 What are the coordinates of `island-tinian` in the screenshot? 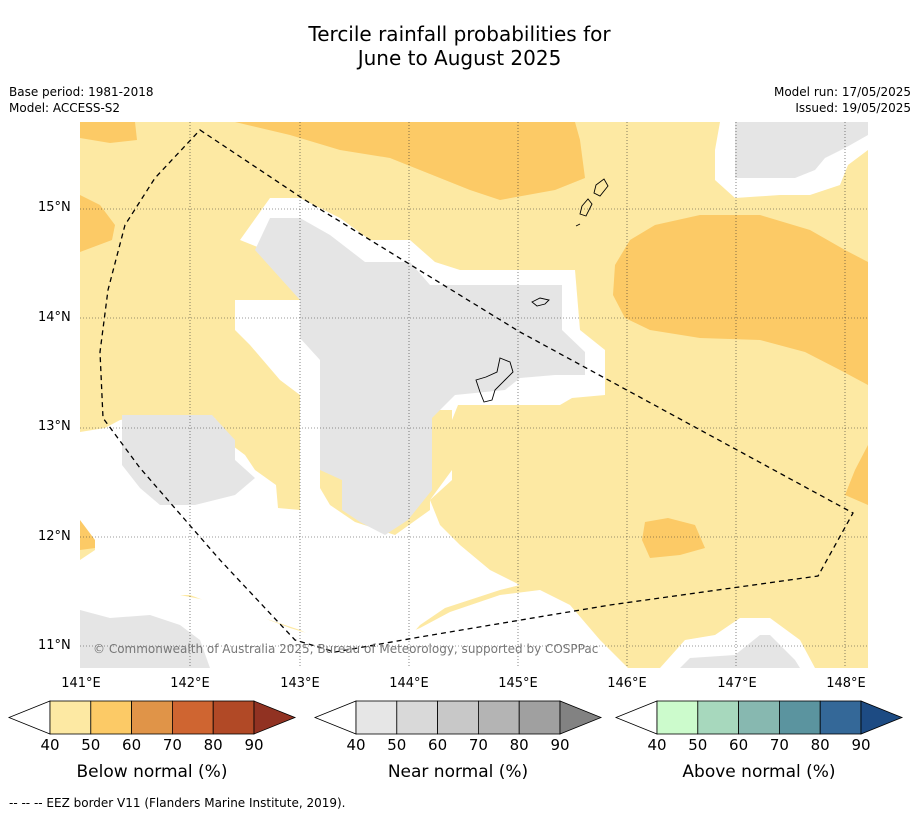 It's located at (586, 207).